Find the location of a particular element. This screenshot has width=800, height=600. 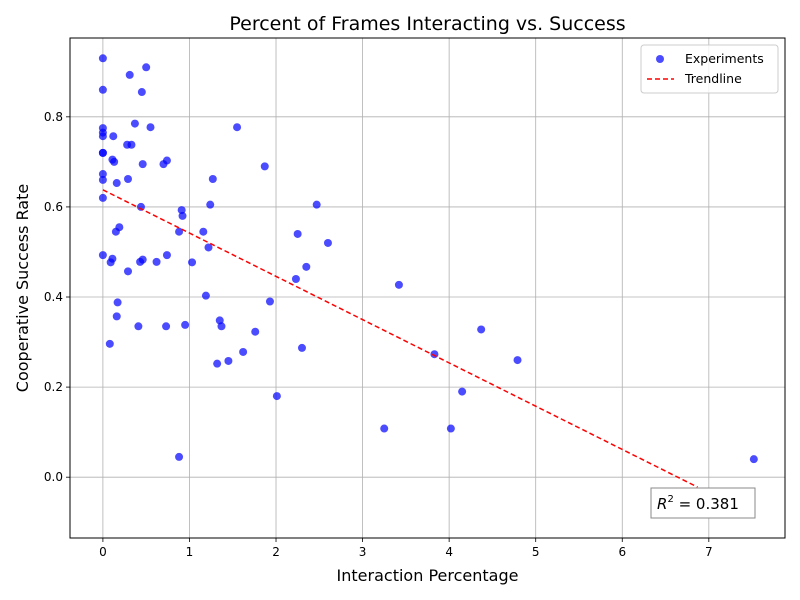

y-tick-label: 0.0 is located at coordinates (53, 477).